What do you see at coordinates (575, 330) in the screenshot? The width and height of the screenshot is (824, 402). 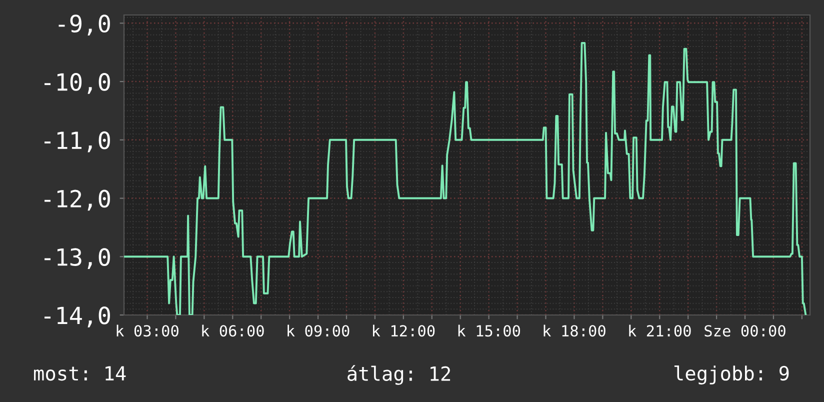 I see `x-tick-label: k 18:00` at bounding box center [575, 330].